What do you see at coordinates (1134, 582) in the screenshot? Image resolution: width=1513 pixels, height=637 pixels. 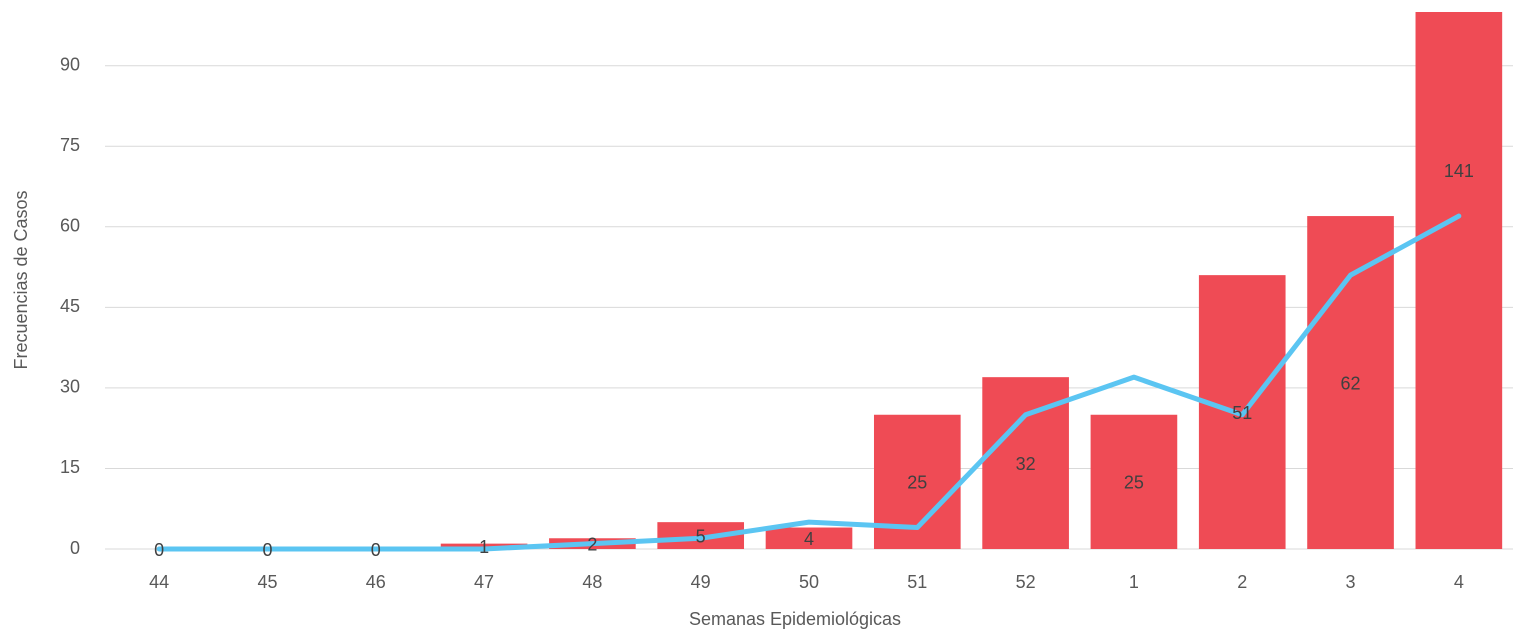 I see `x-tick-label: 1` at bounding box center [1134, 582].